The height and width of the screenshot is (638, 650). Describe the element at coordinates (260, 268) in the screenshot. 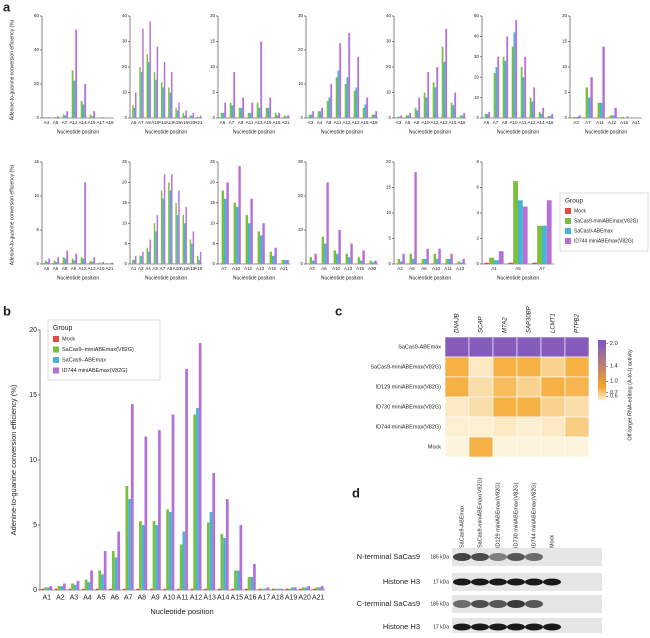

I see `x-tick-label: A13` at that location.